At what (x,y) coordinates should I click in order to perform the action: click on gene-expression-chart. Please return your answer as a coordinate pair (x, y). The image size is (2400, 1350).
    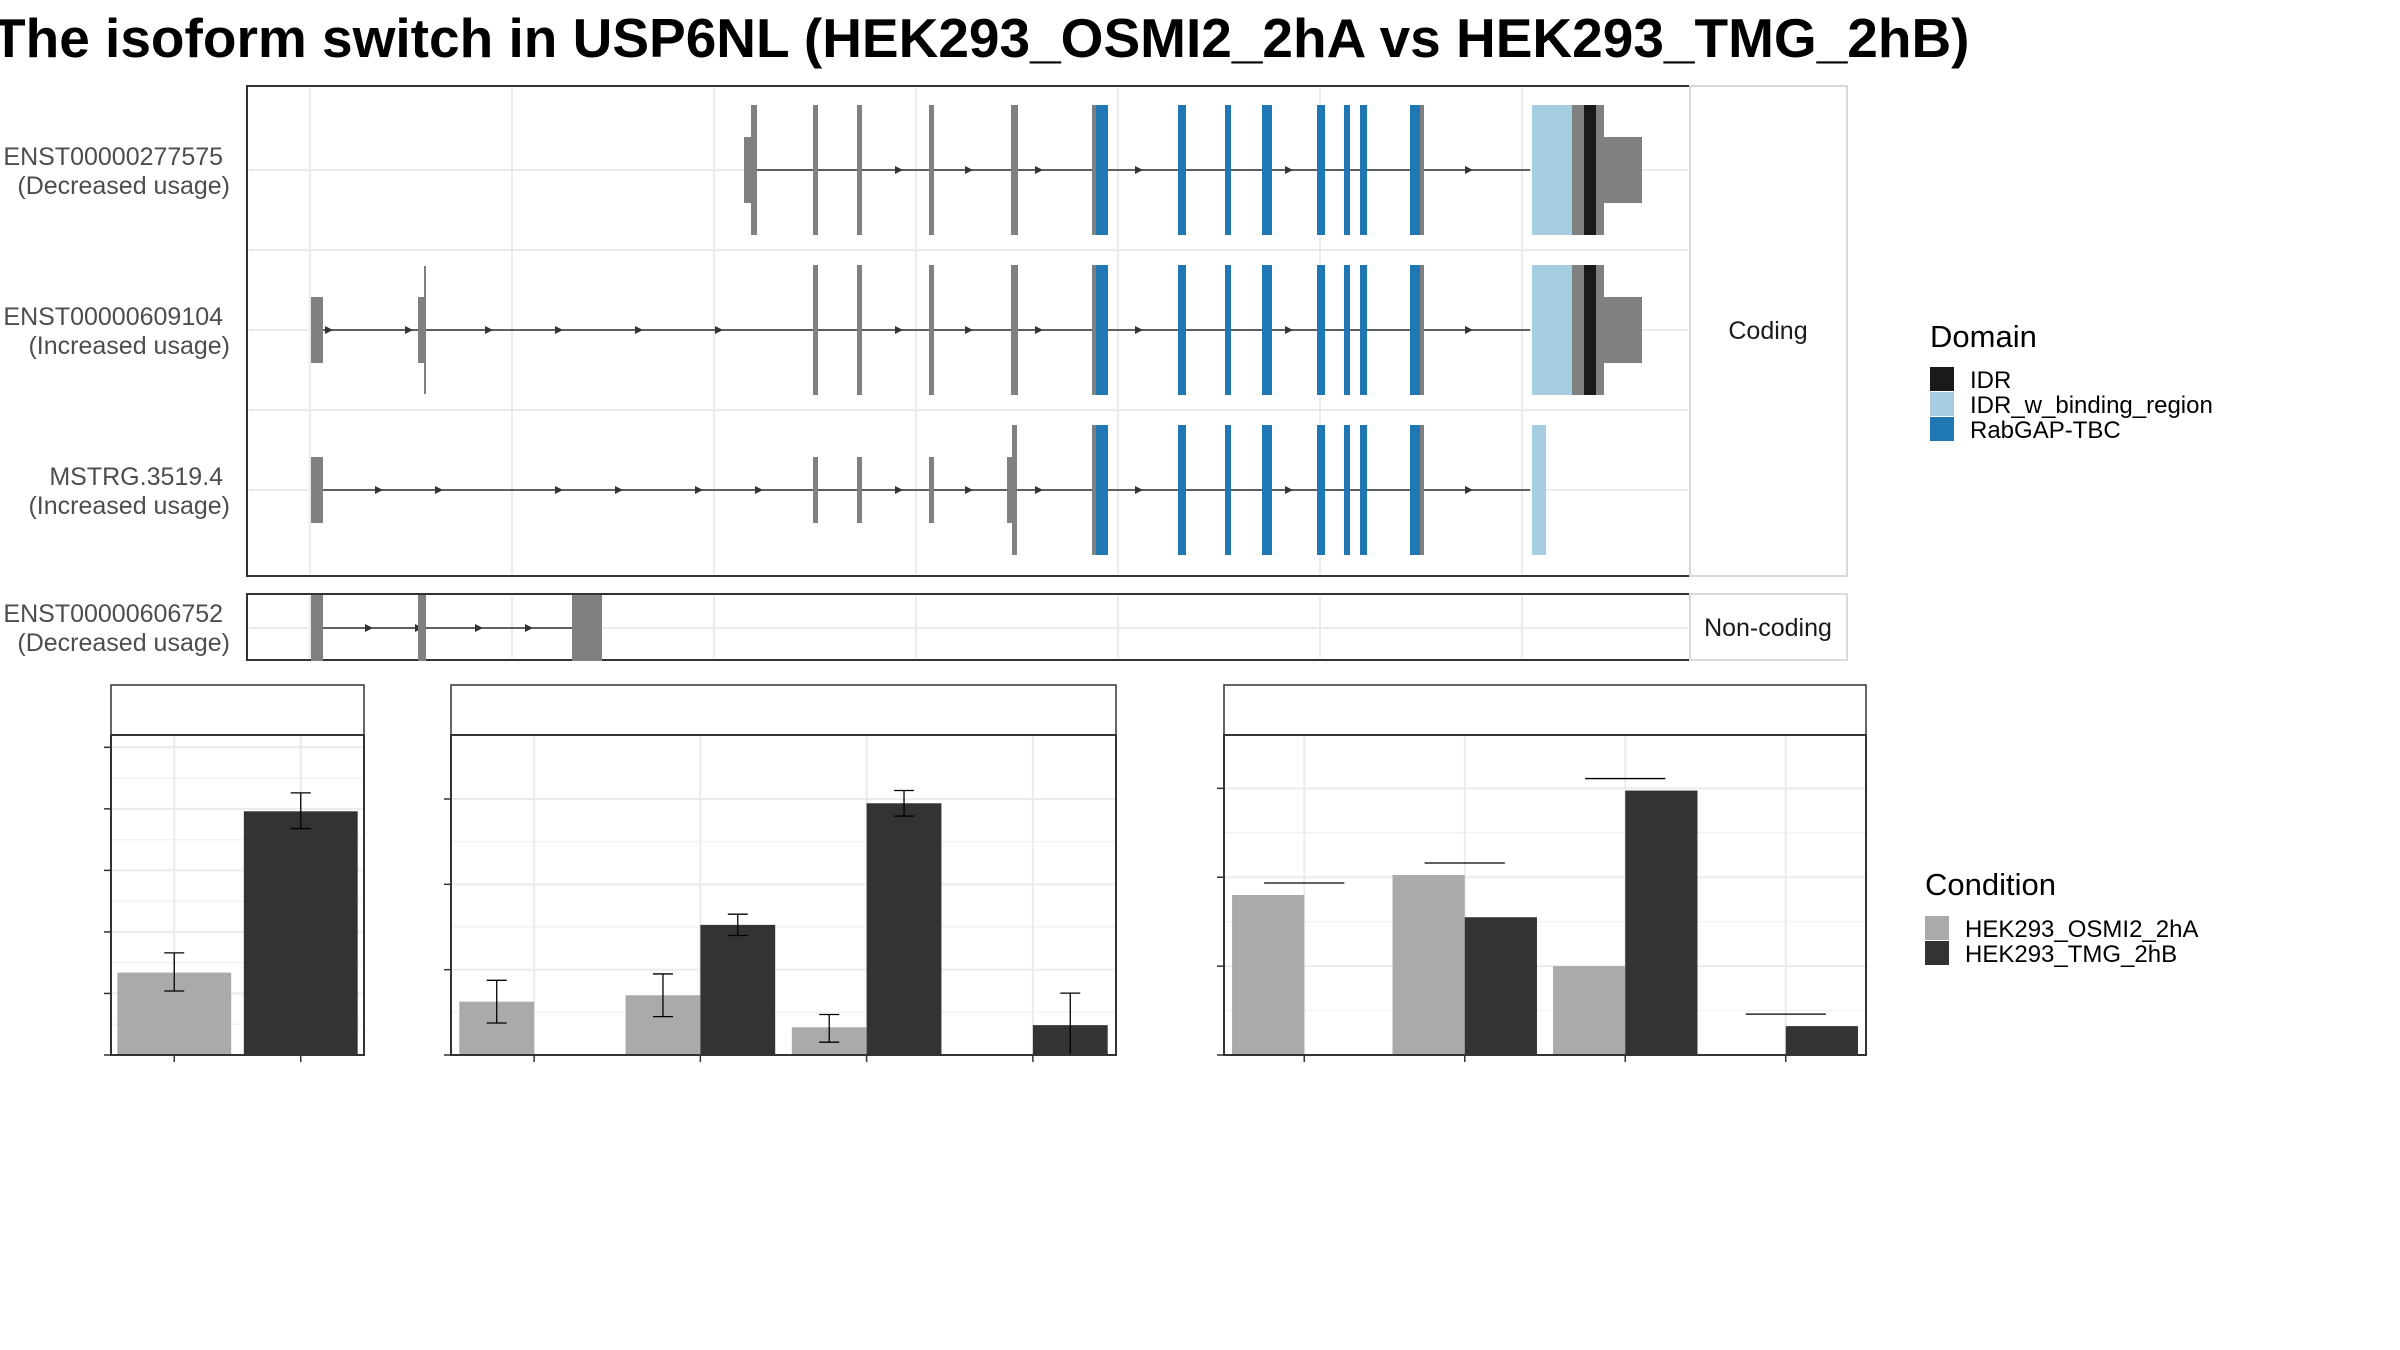
    Looking at the image, I should click on (234, 873).